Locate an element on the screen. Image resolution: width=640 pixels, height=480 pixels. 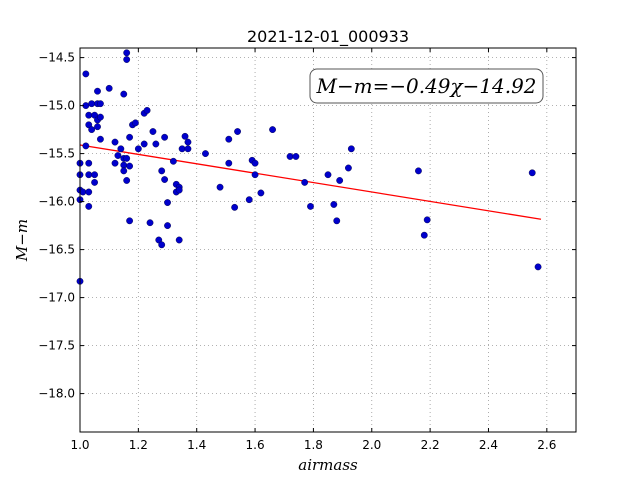
x-tick-label: 1.8 is located at coordinates (313, 445).